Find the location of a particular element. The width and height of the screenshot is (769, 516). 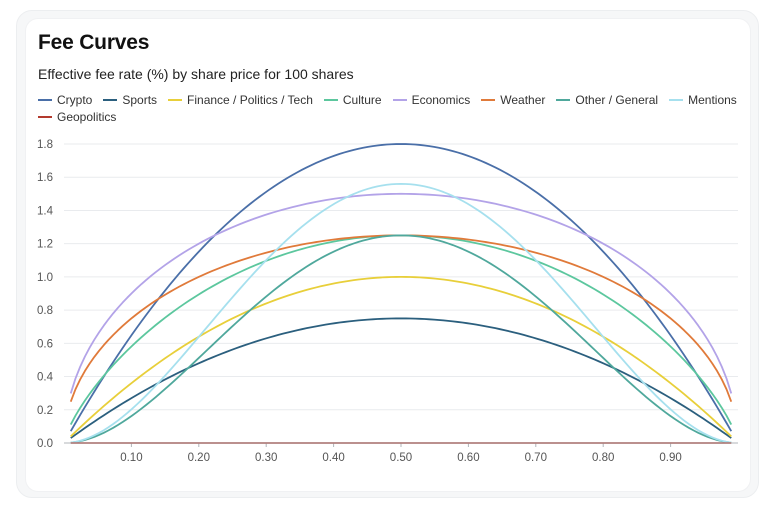

x-tick-label: 0.90 is located at coordinates (670, 458).